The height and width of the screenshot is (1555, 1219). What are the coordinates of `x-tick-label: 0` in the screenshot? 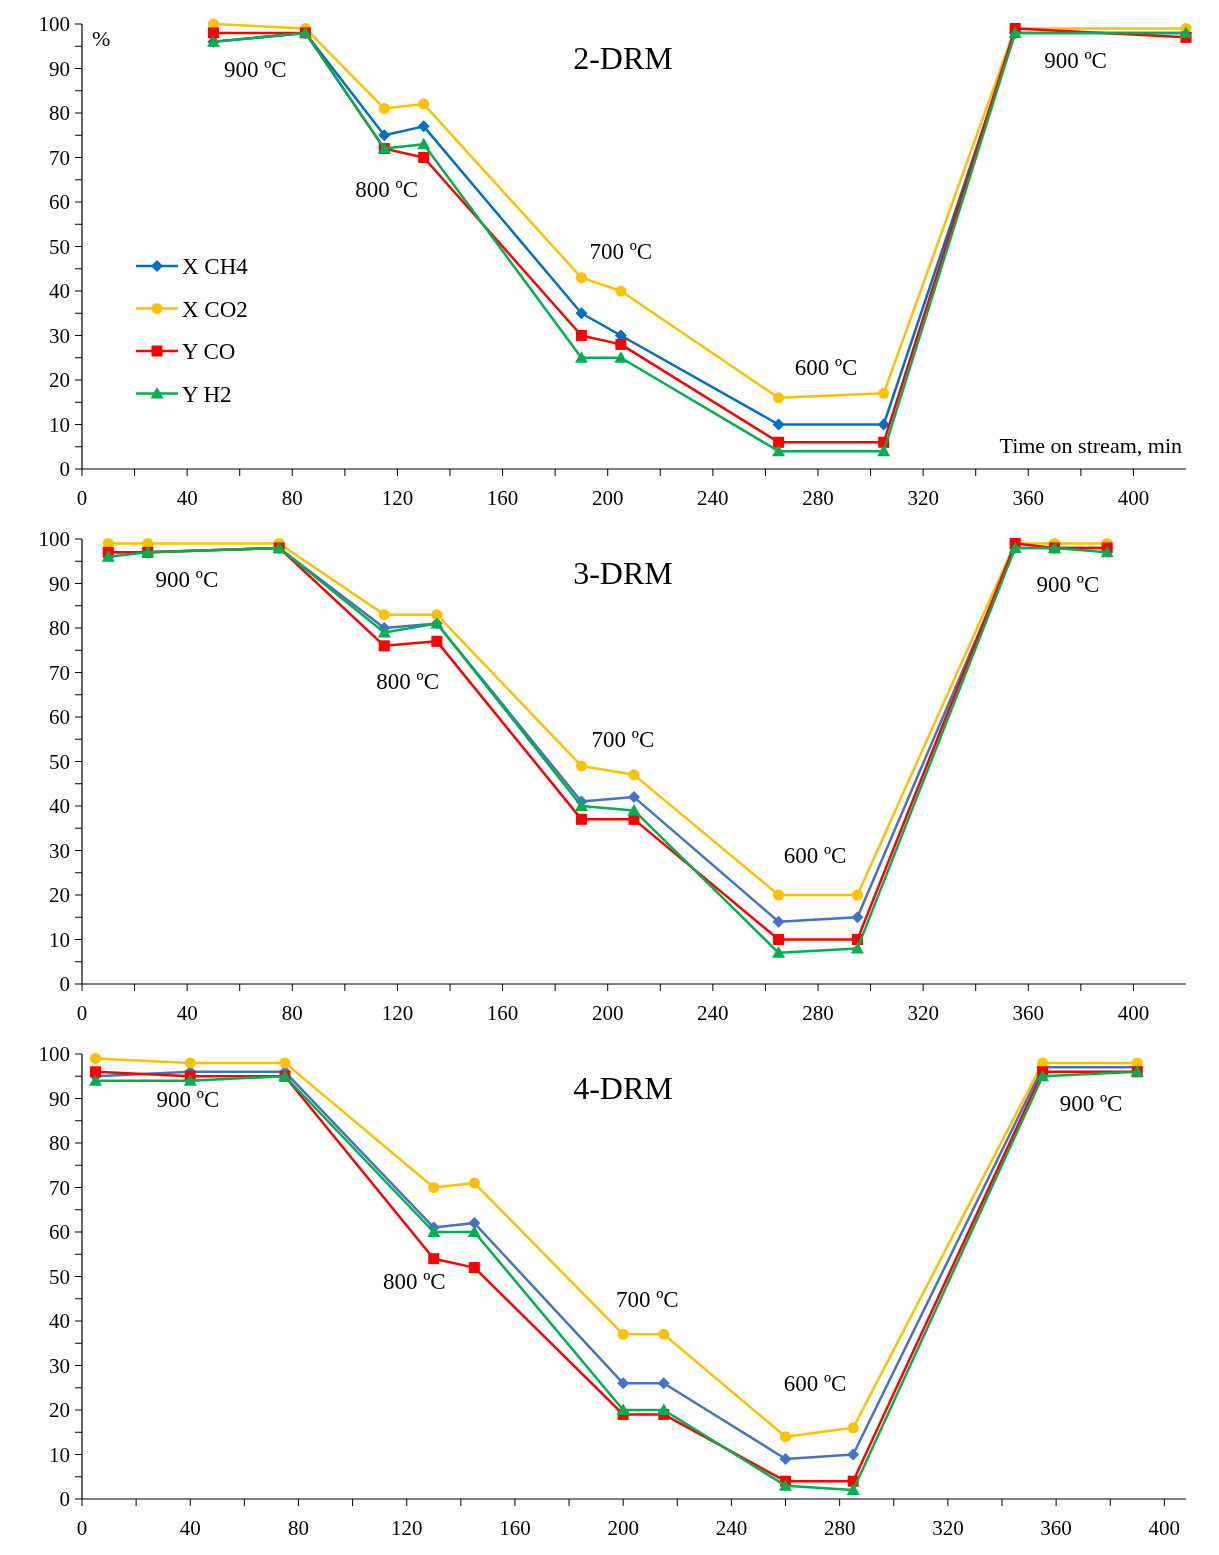 It's located at (82, 1013).